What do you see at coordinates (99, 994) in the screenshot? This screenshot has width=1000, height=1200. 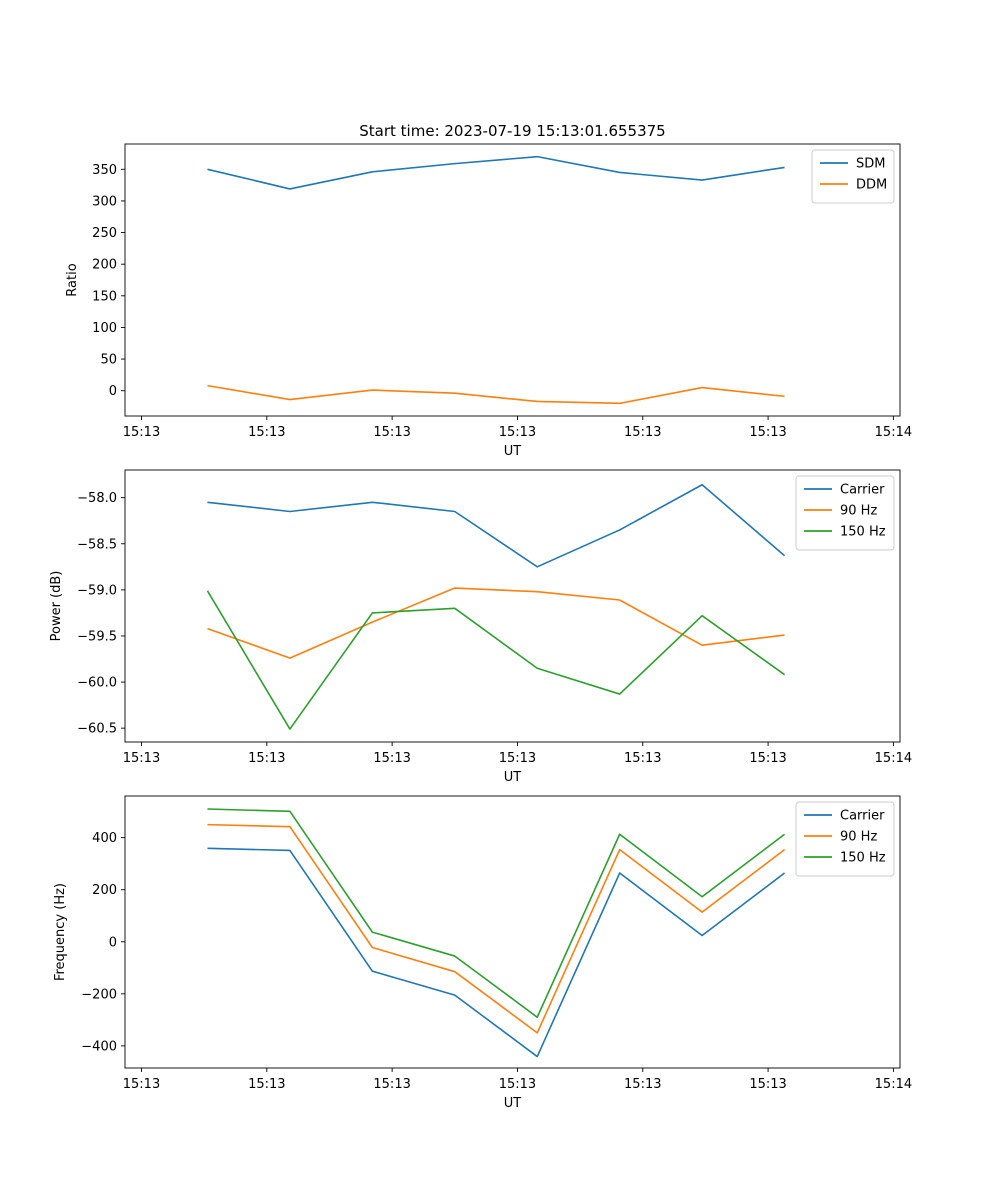 I see `y-tick-label: −200` at bounding box center [99, 994].